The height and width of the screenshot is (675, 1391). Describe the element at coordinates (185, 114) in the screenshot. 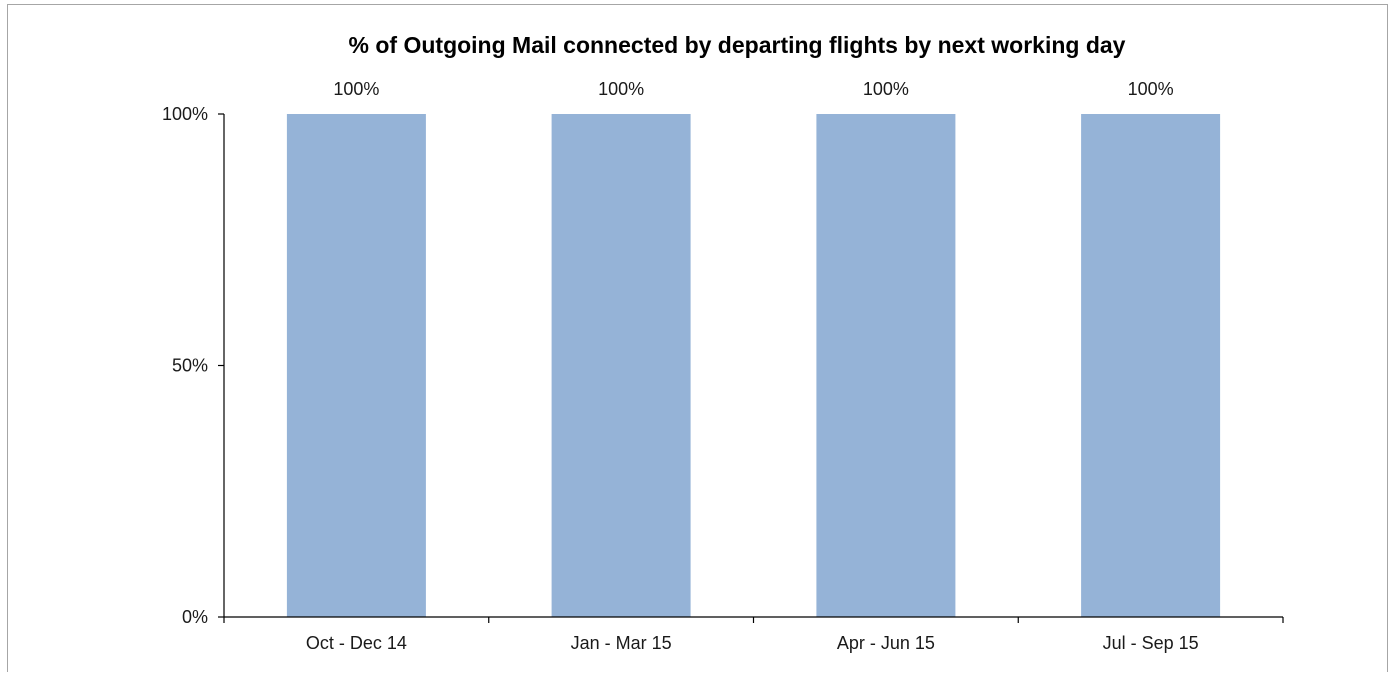

I see `y-tick-label: 100%` at that location.